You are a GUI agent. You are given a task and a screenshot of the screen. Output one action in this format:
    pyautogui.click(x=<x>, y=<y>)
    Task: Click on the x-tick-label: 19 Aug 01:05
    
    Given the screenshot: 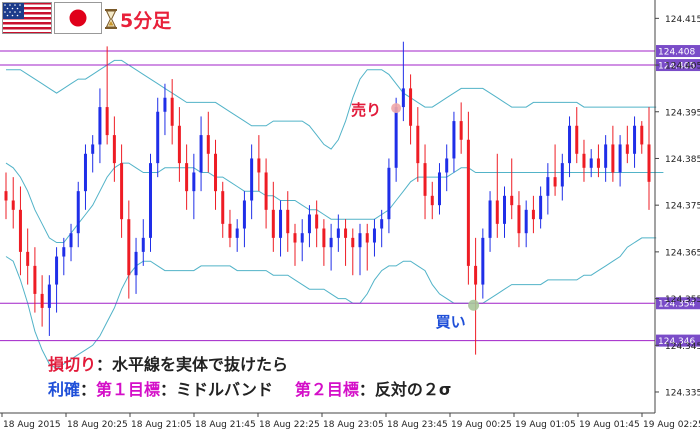 What is the action you would take?
    pyautogui.click(x=545, y=425)
    